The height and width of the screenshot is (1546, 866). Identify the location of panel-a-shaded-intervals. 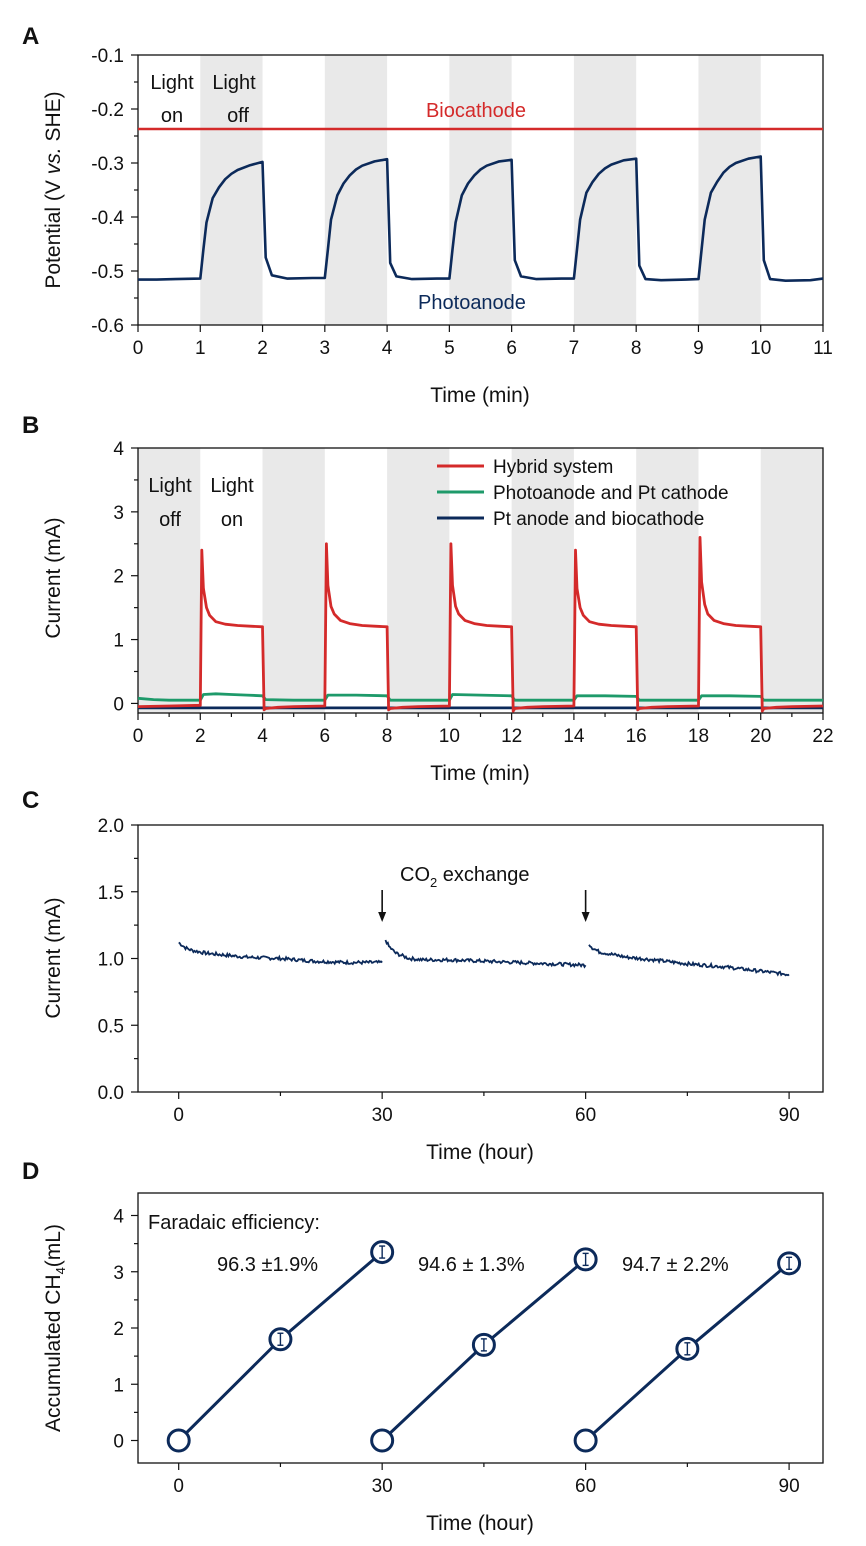
(480, 190).